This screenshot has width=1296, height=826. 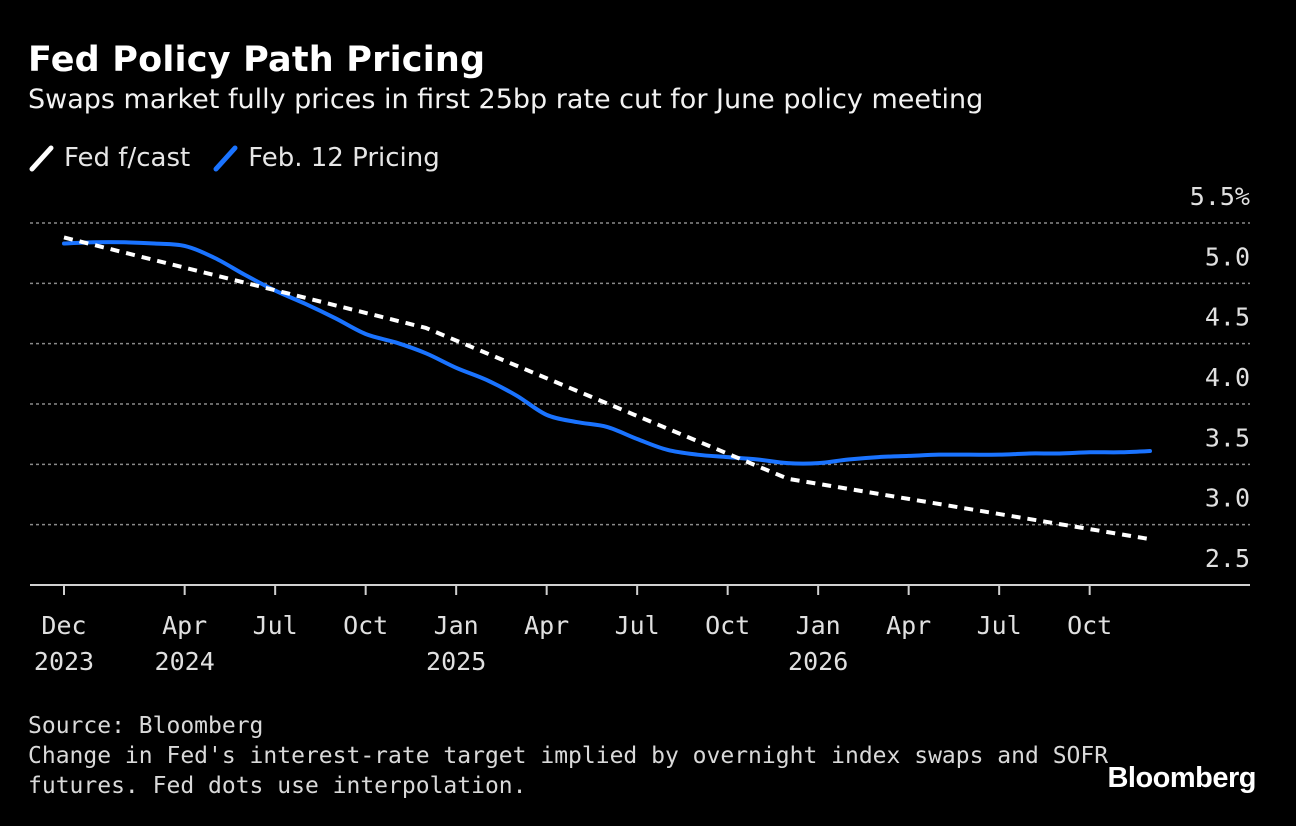 I want to click on chart-title: Fed Policy Path Pricing, so click(x=257, y=60).